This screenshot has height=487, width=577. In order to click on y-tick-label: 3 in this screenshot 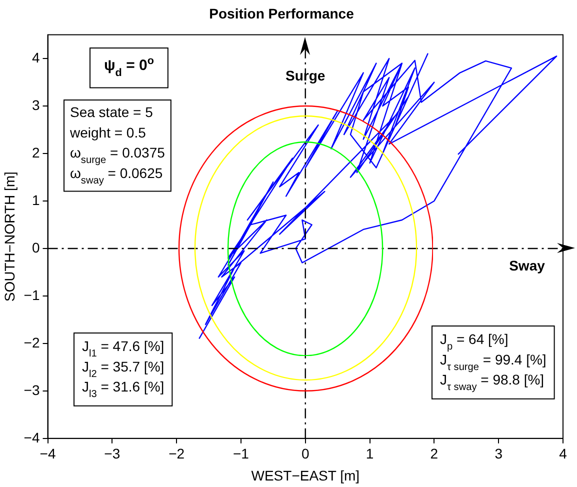, I will do `click(36, 104)`.